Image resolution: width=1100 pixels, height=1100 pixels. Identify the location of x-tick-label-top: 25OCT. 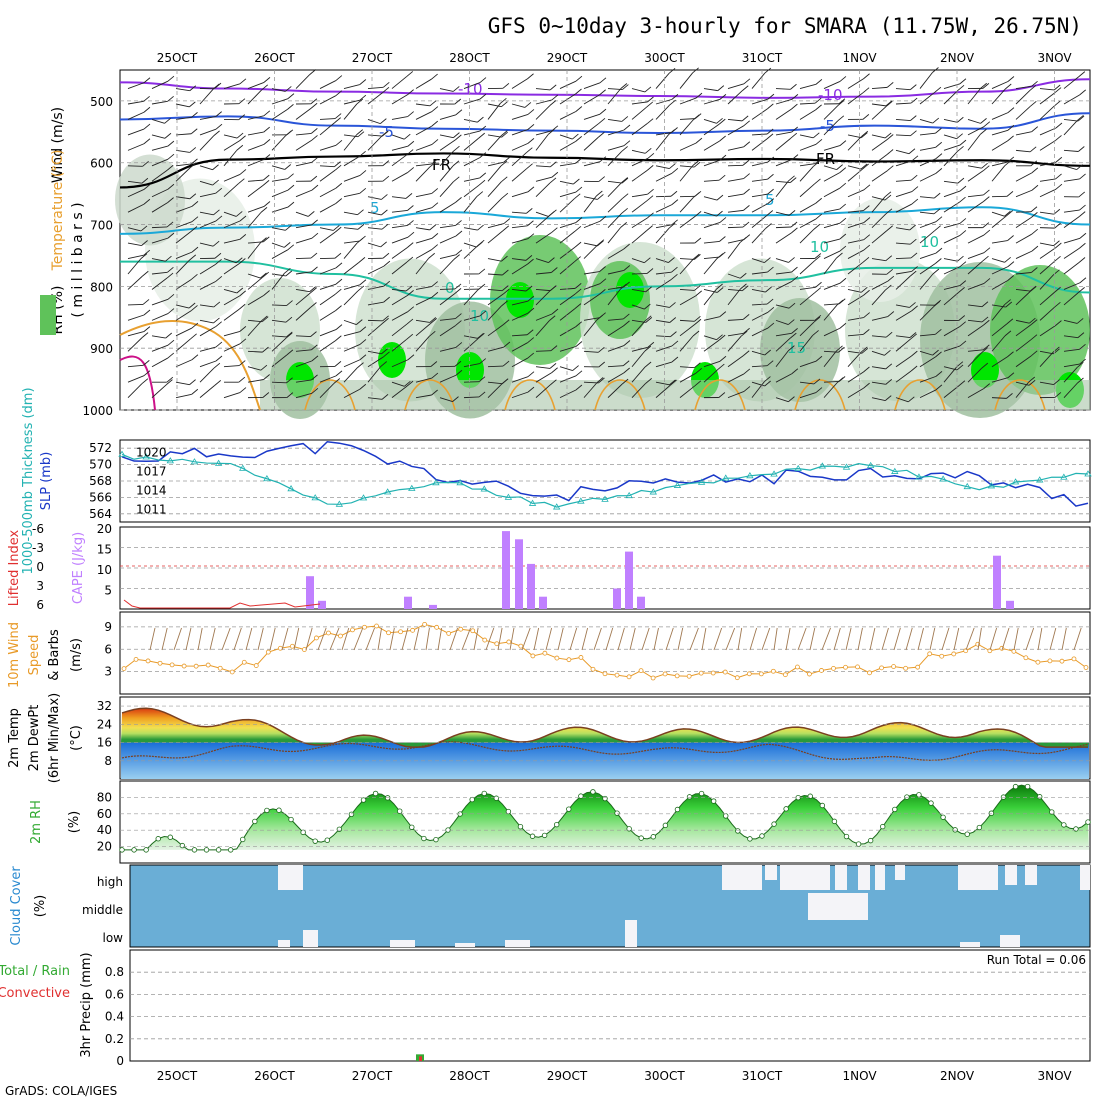
(177, 58).